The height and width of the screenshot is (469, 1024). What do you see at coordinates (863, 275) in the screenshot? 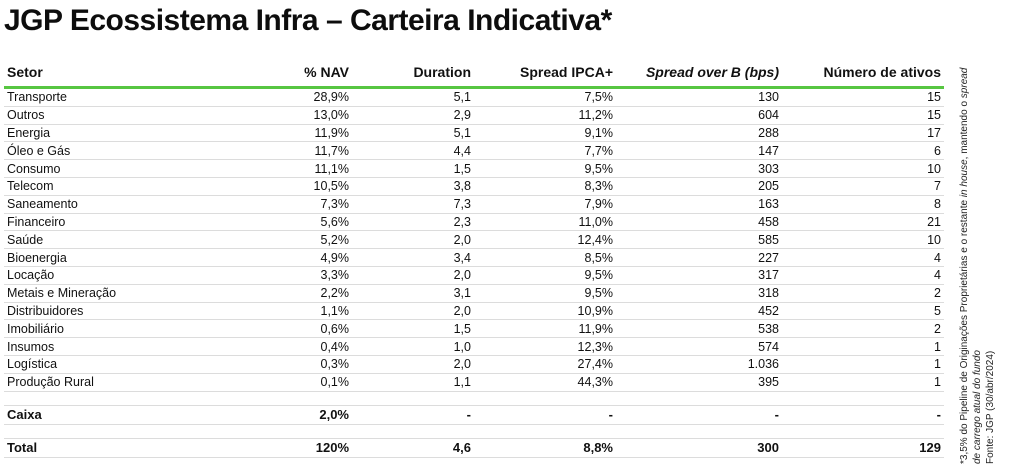
I see `cell-numero-ativos: 4` at bounding box center [863, 275].